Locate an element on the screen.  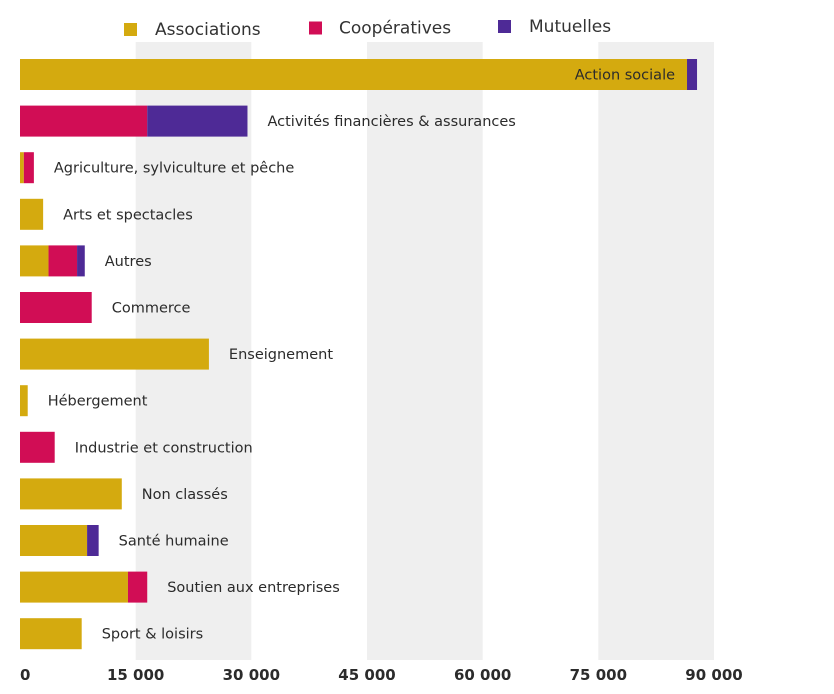
x-tick-label: 15 000 is located at coordinates (135, 675).